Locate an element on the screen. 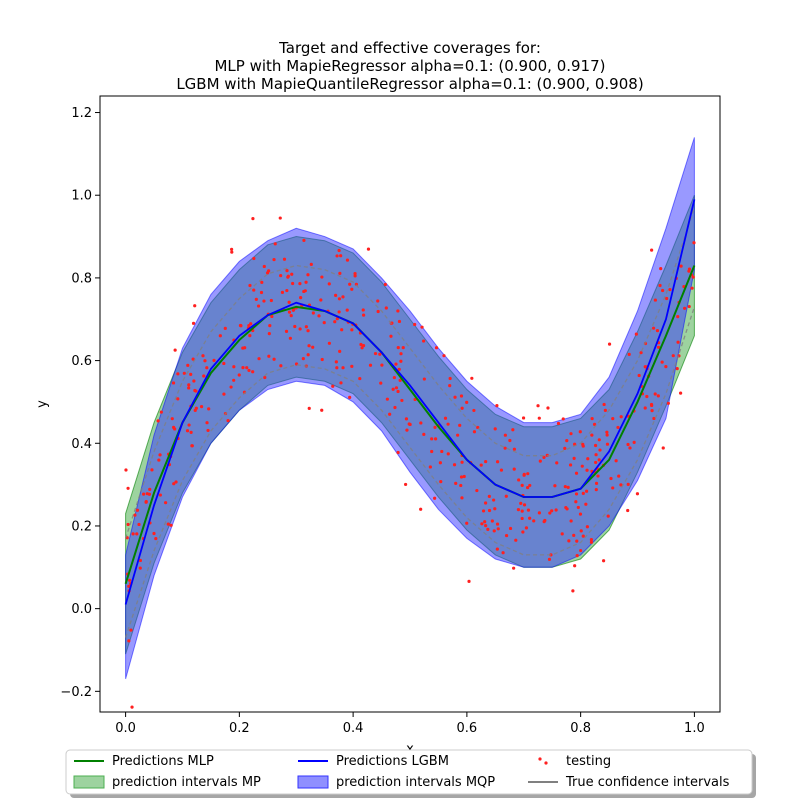  x-tick-label: 0.4 is located at coordinates (353, 728).